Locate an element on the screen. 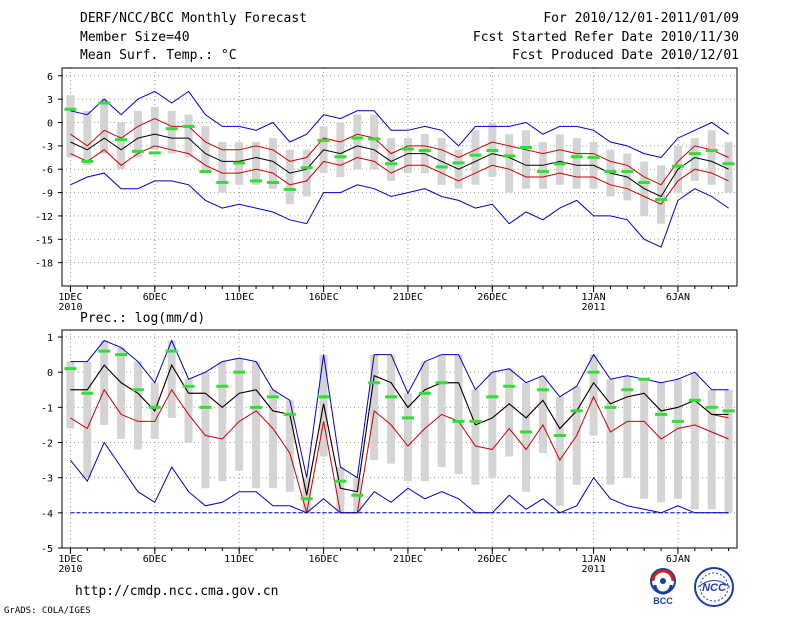 The height and width of the screenshot is (618, 800). prec-ytick-label: -1 is located at coordinates (47, 408).